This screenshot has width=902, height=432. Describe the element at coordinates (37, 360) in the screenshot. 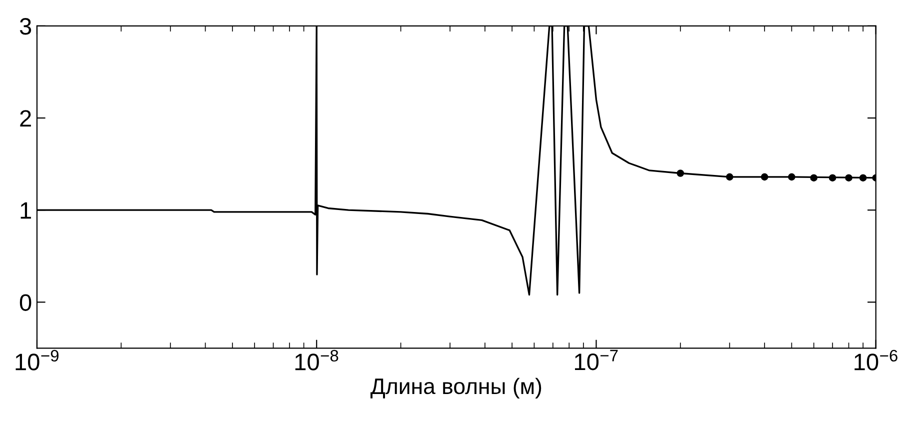

I see `x-tick-label: 10$^{−9}$` at that location.